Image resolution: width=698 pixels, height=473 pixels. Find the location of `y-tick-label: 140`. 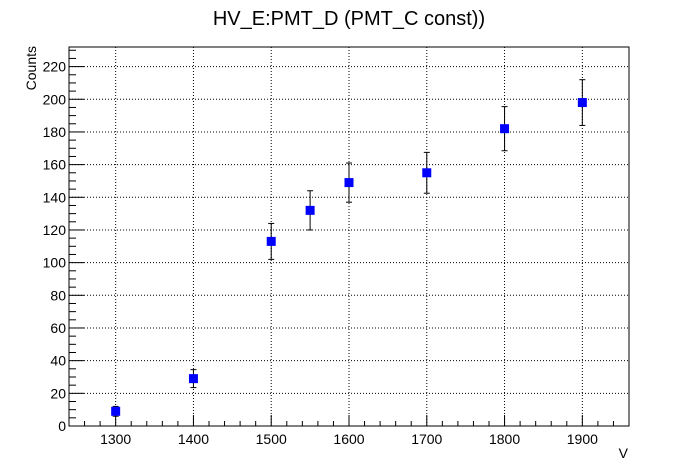

y-tick-label: 140 is located at coordinates (55, 197).